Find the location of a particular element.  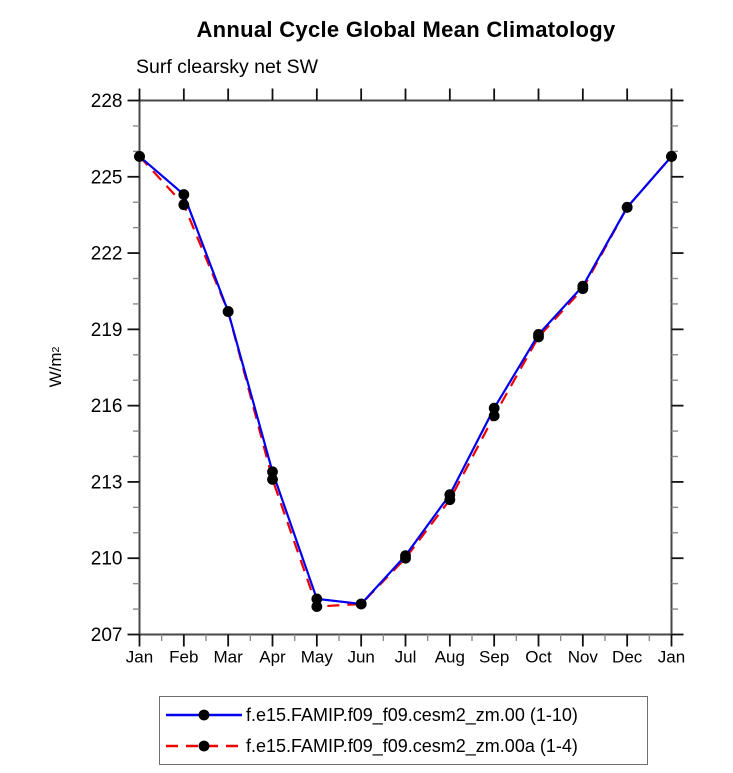

x-tick-label: Apr is located at coordinates (272, 657).